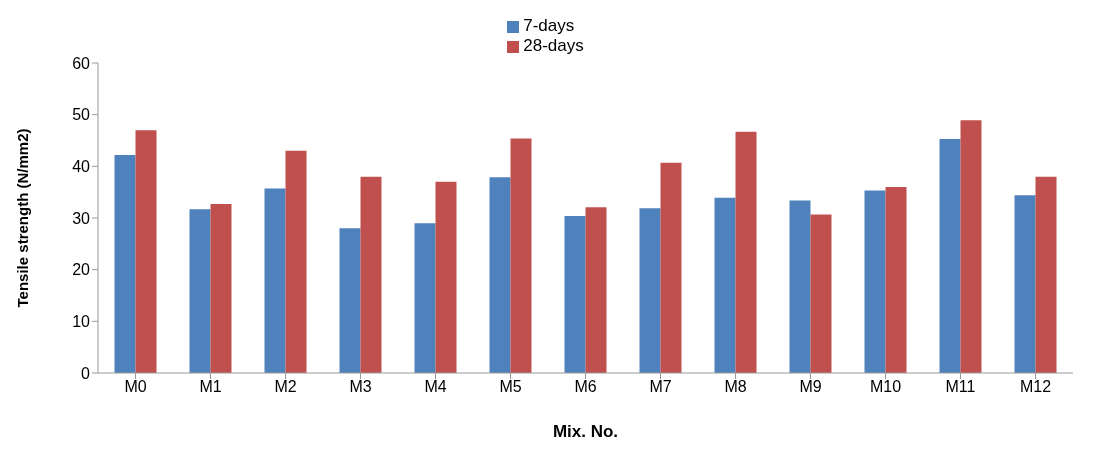 The height and width of the screenshot is (462, 1103). I want to click on y-tick-label: 50, so click(81, 115).